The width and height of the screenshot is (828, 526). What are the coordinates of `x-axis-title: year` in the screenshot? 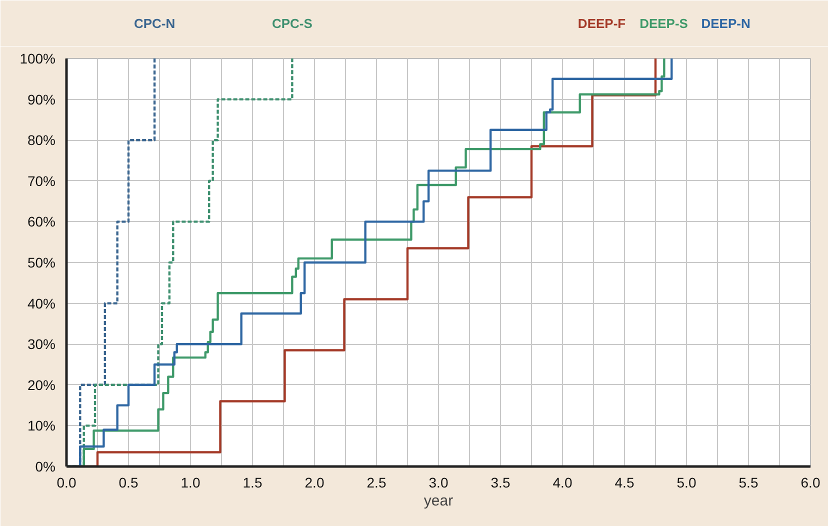 It's located at (439, 501).